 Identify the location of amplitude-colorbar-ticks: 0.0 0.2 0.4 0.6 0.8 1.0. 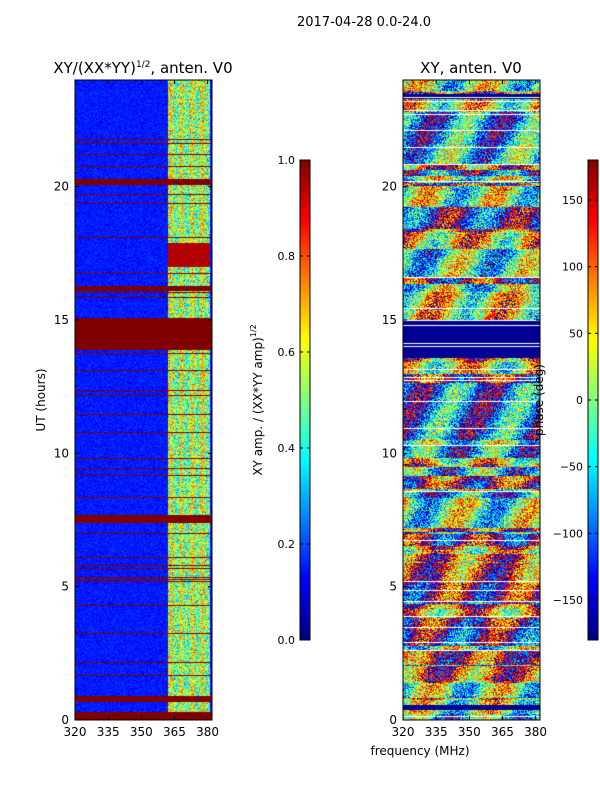
(294, 400).